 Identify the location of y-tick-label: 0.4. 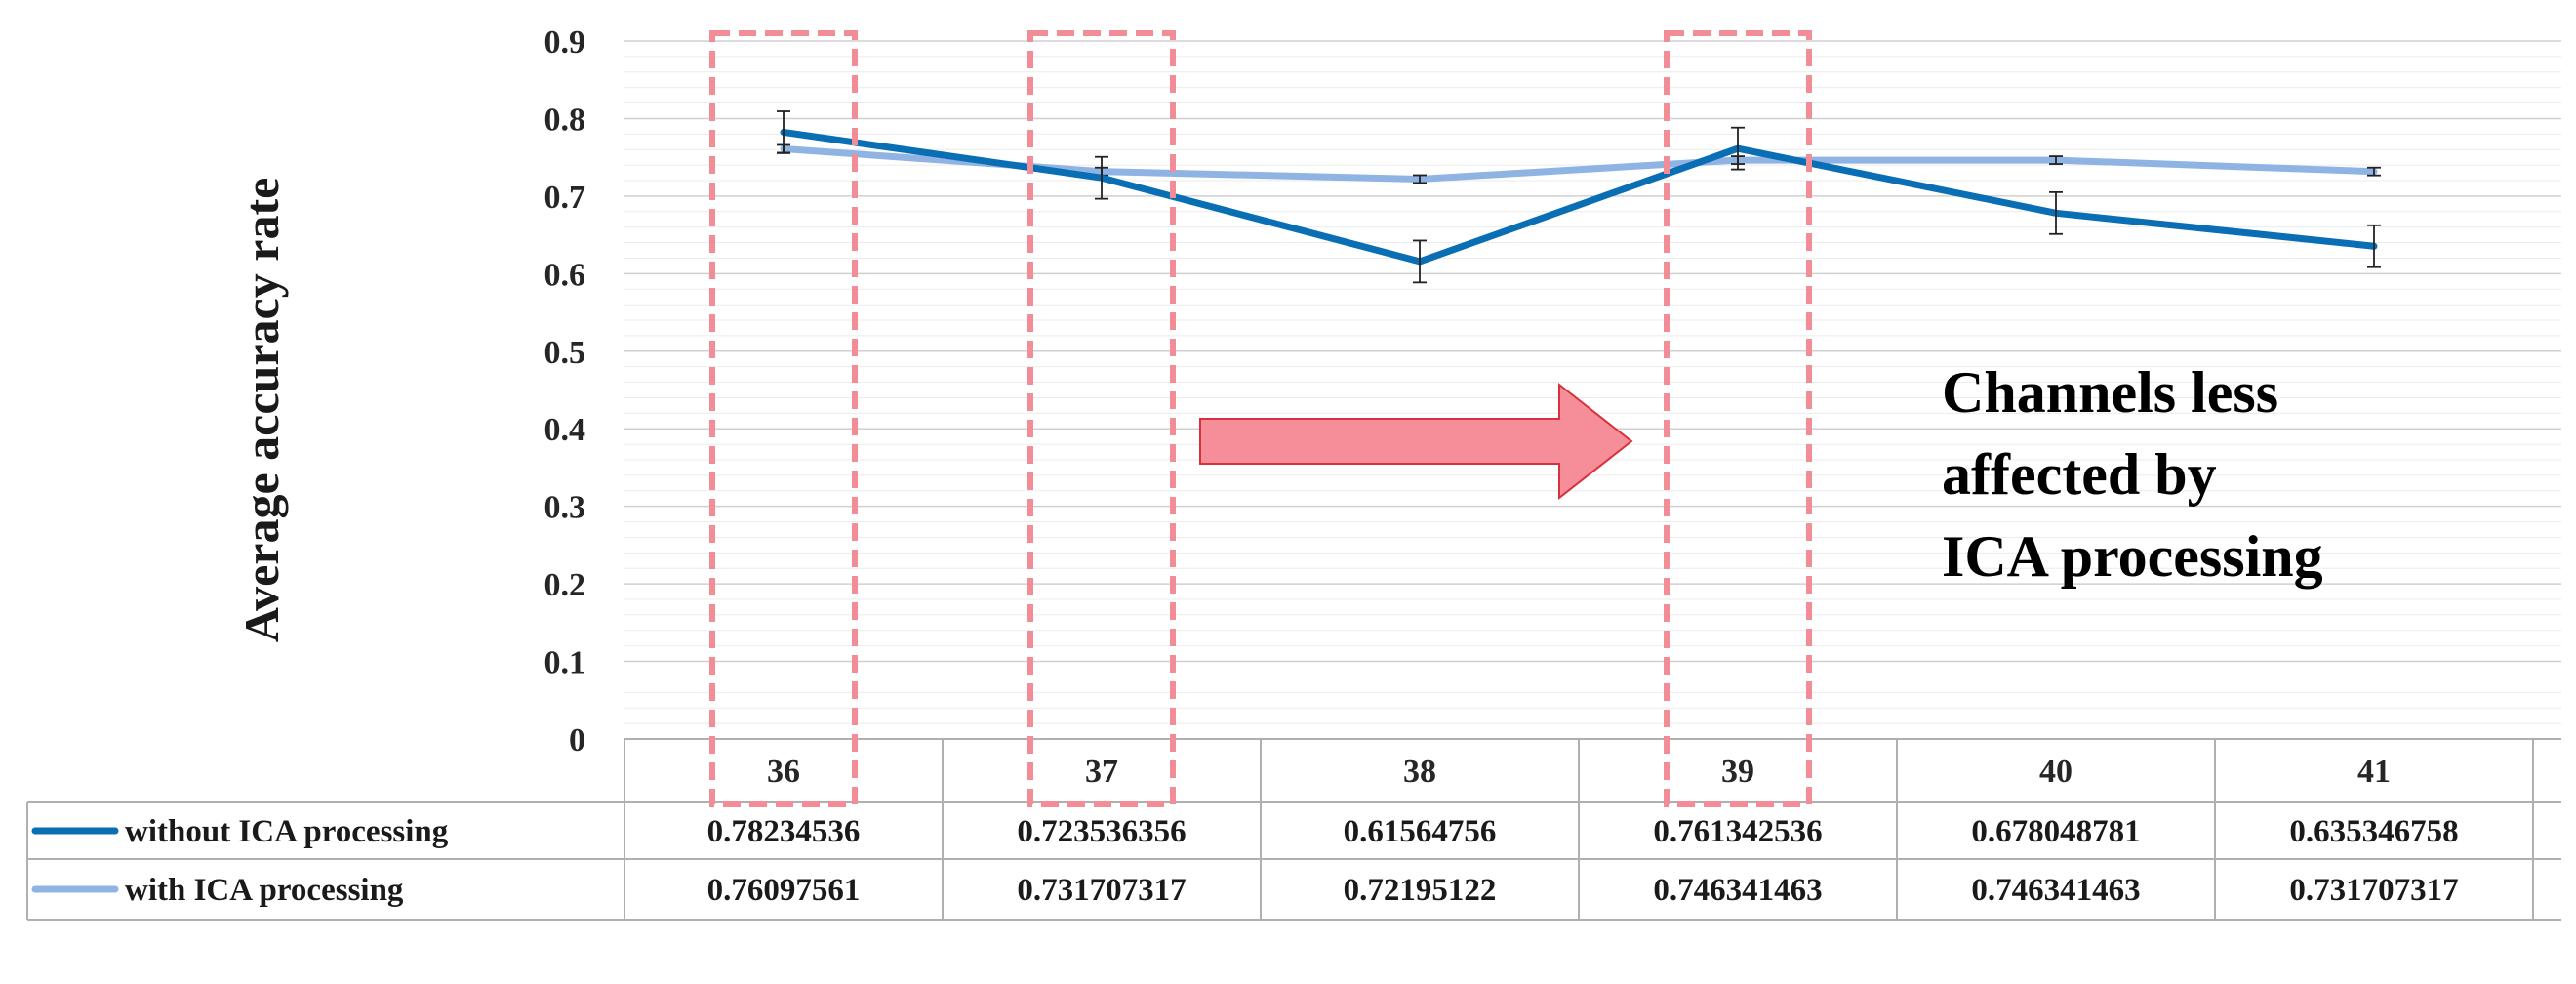
(565, 430).